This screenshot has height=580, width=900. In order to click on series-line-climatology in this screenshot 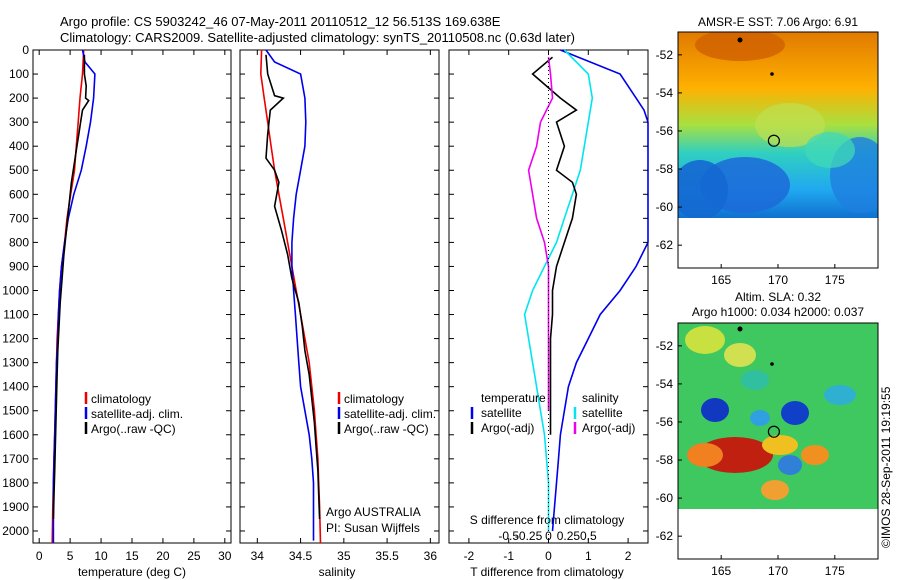, I will do `click(68, 296)`.